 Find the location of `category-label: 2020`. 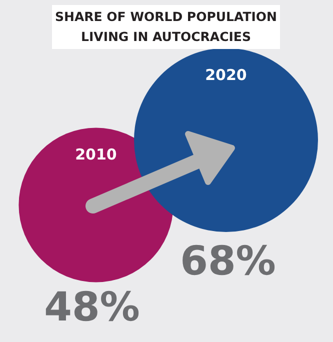

category-label: 2020 is located at coordinates (226, 75).